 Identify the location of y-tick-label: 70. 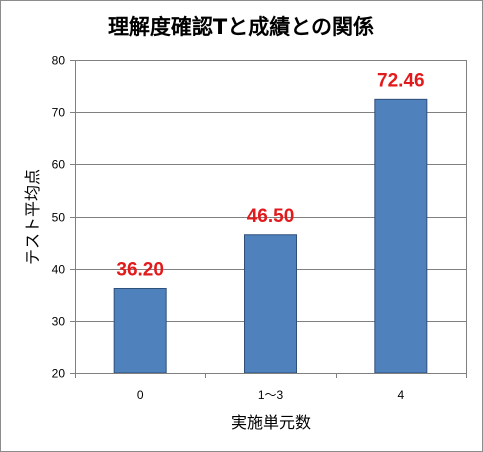
(59, 113).